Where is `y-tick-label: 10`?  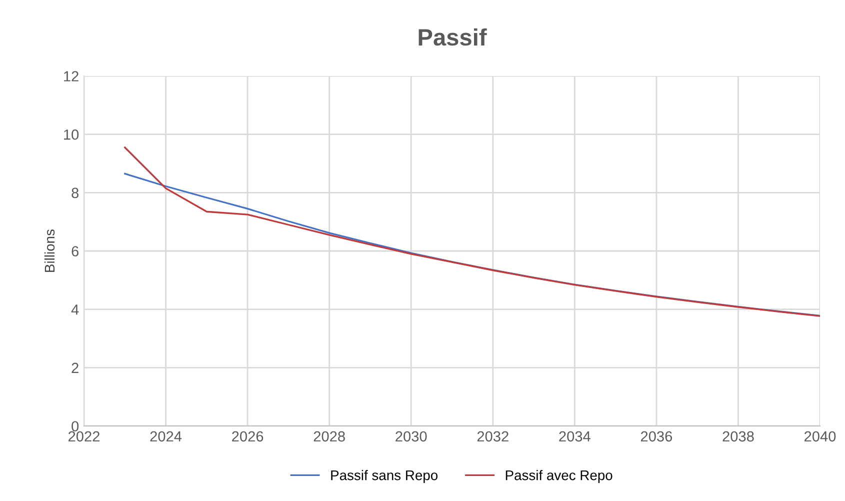
y-tick-label: 10 is located at coordinates (71, 134).